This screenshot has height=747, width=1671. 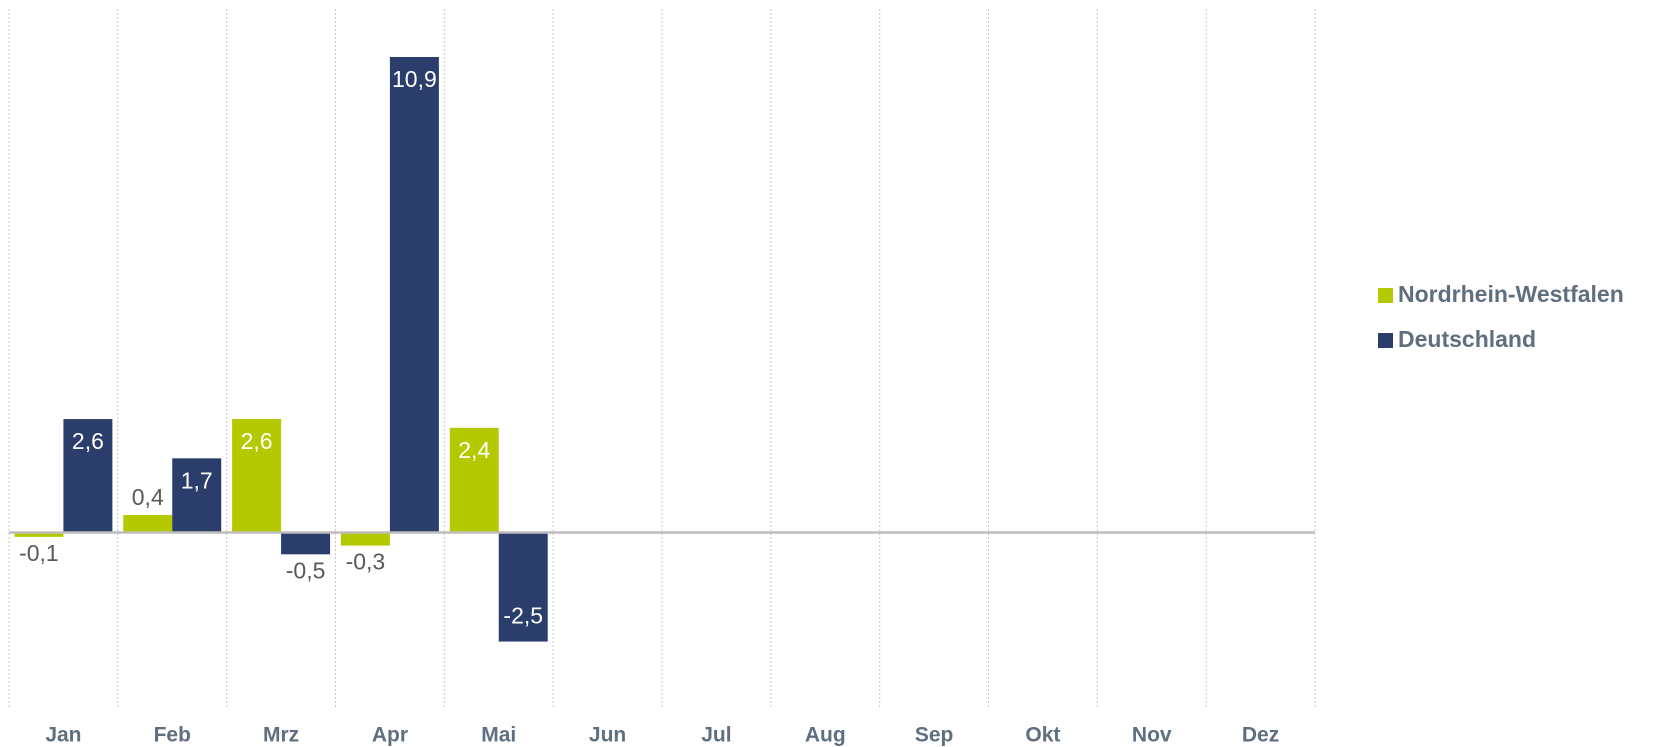 I want to click on x-tick-label: Apr, so click(x=390, y=735).